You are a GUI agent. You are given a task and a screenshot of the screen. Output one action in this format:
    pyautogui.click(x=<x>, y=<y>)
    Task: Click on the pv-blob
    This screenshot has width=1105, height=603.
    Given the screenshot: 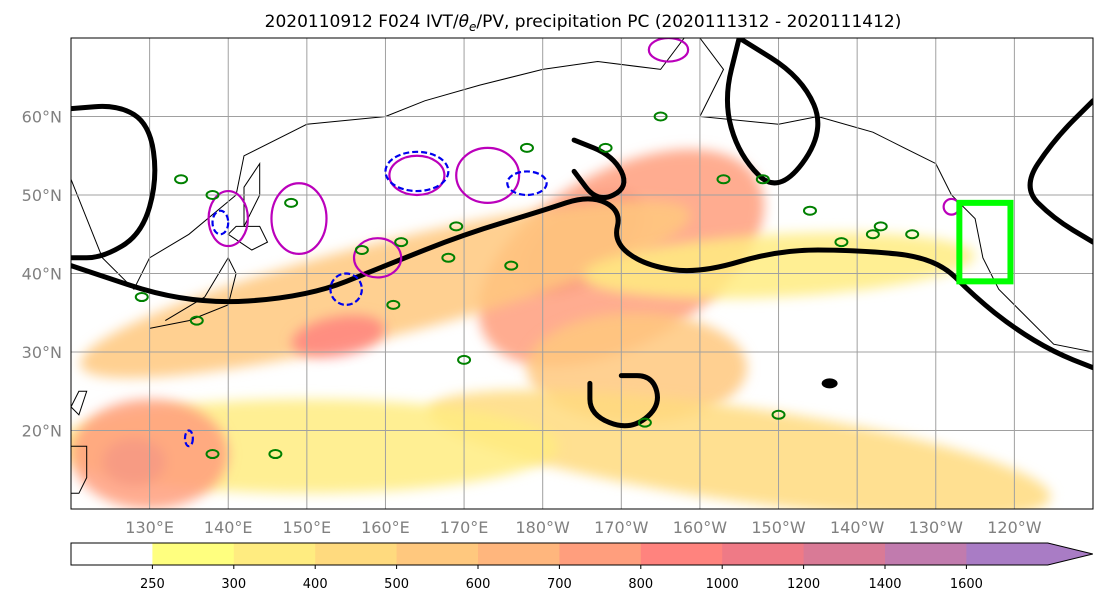 What is the action you would take?
    pyautogui.click(x=829, y=383)
    